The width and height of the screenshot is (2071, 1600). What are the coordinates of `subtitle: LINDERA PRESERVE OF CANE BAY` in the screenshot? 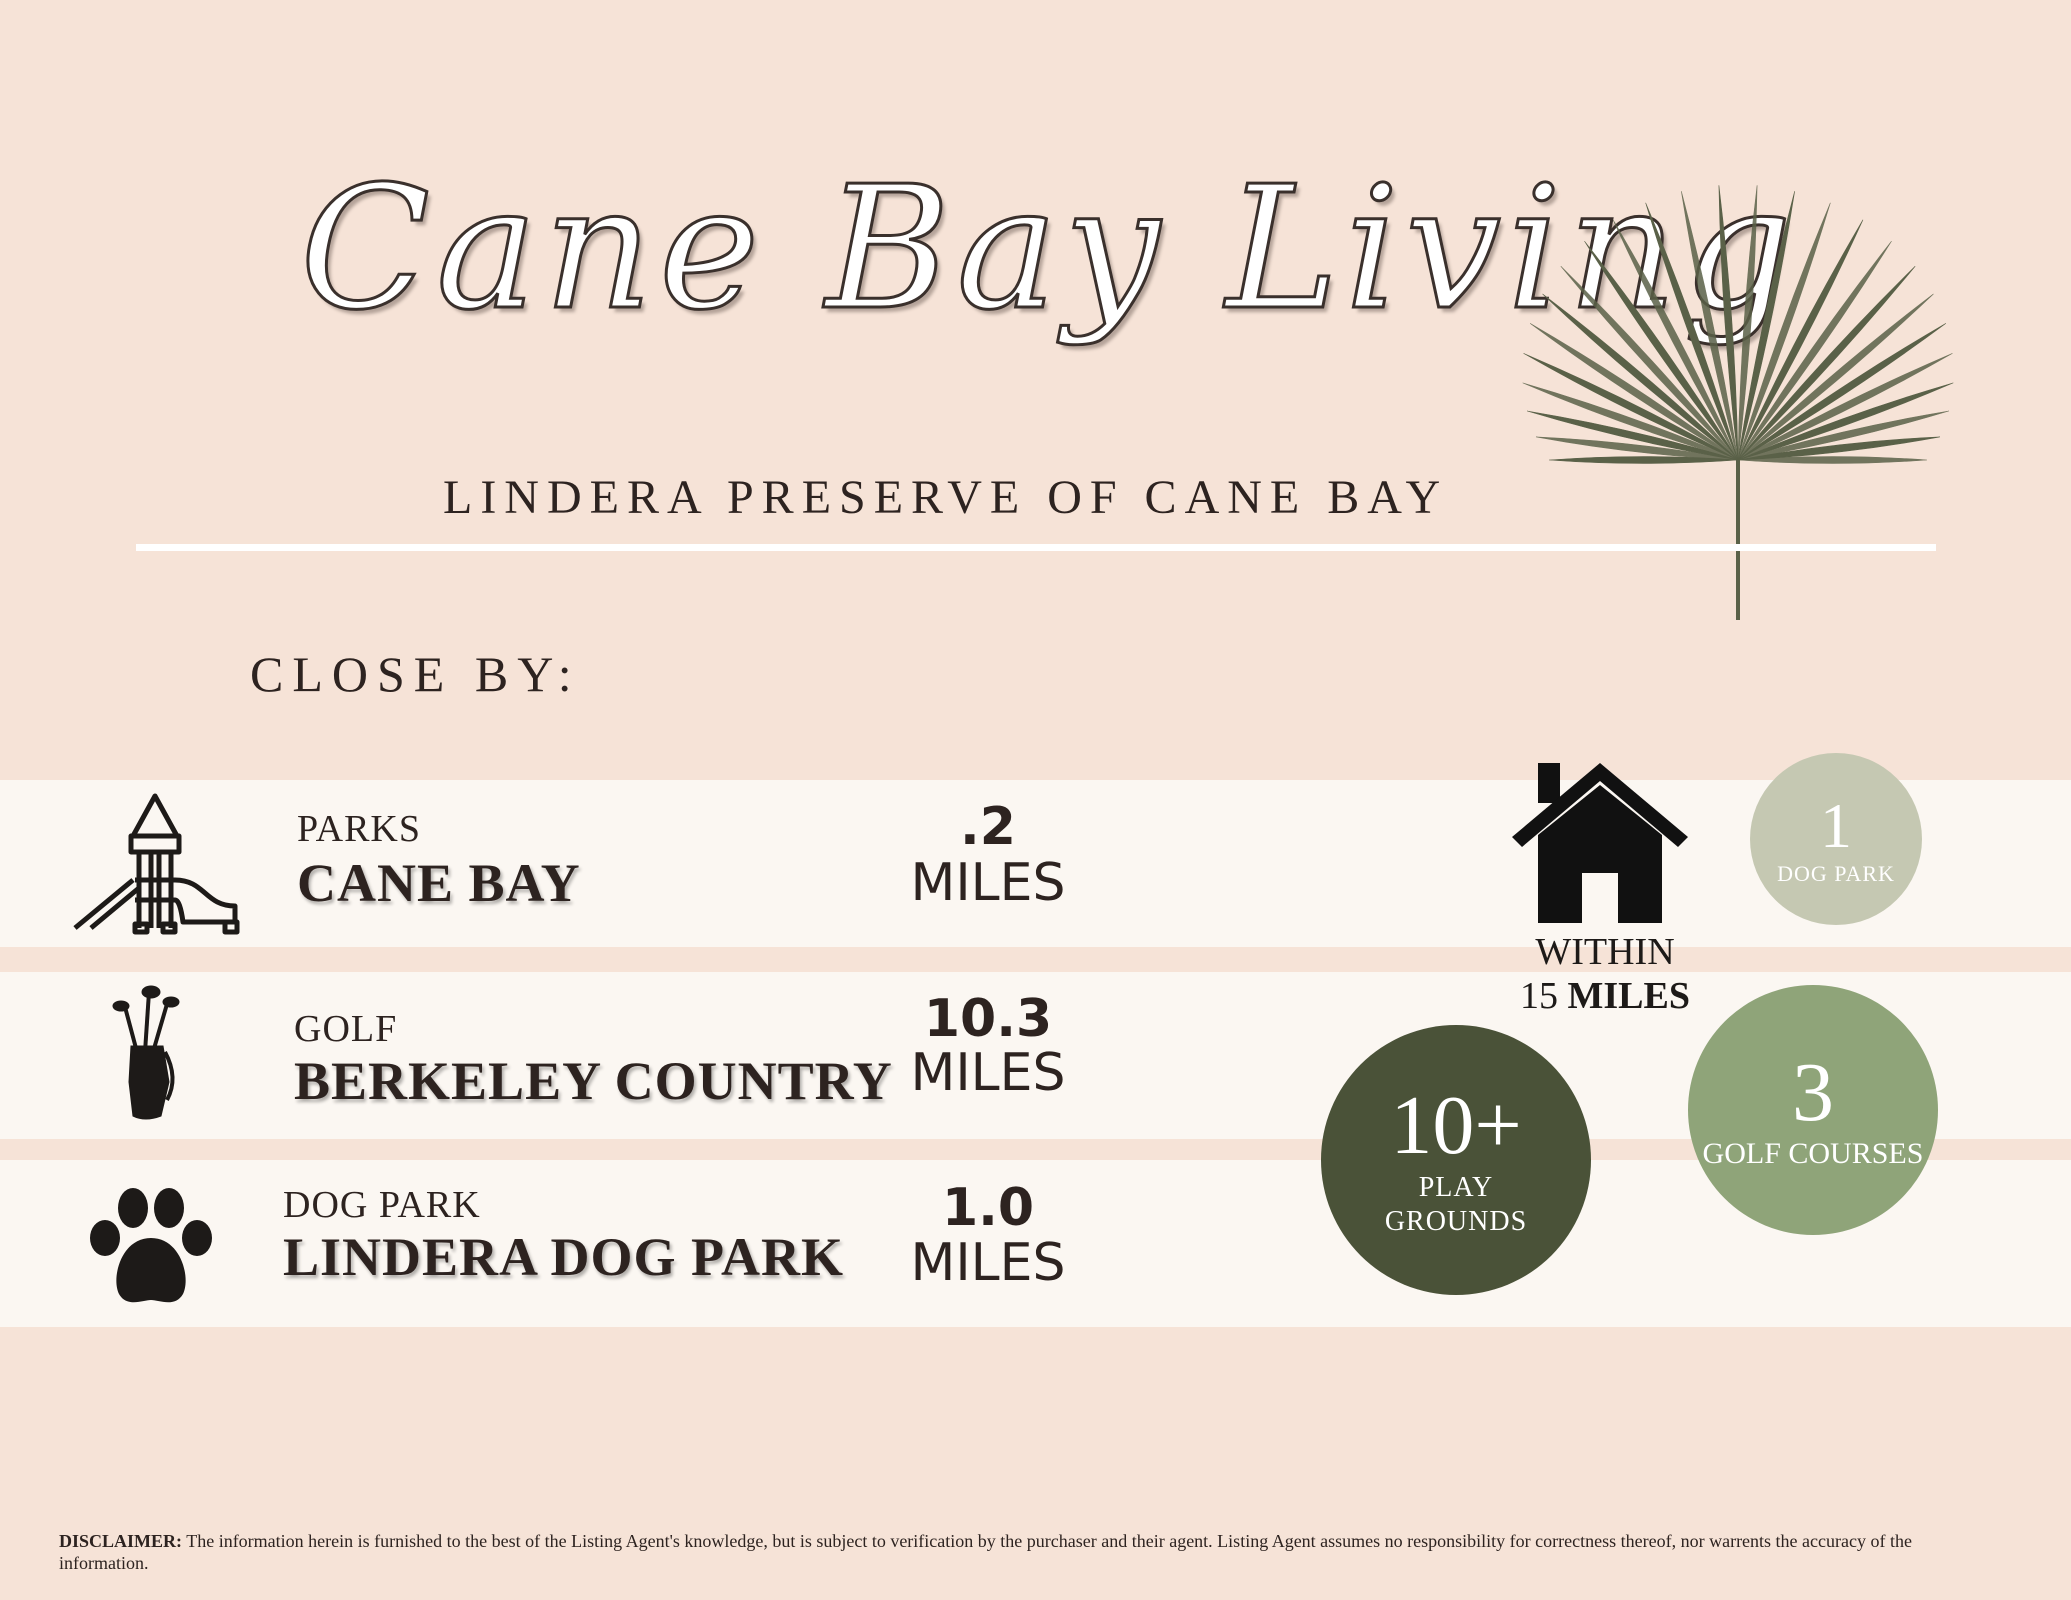 It's located at (946, 497).